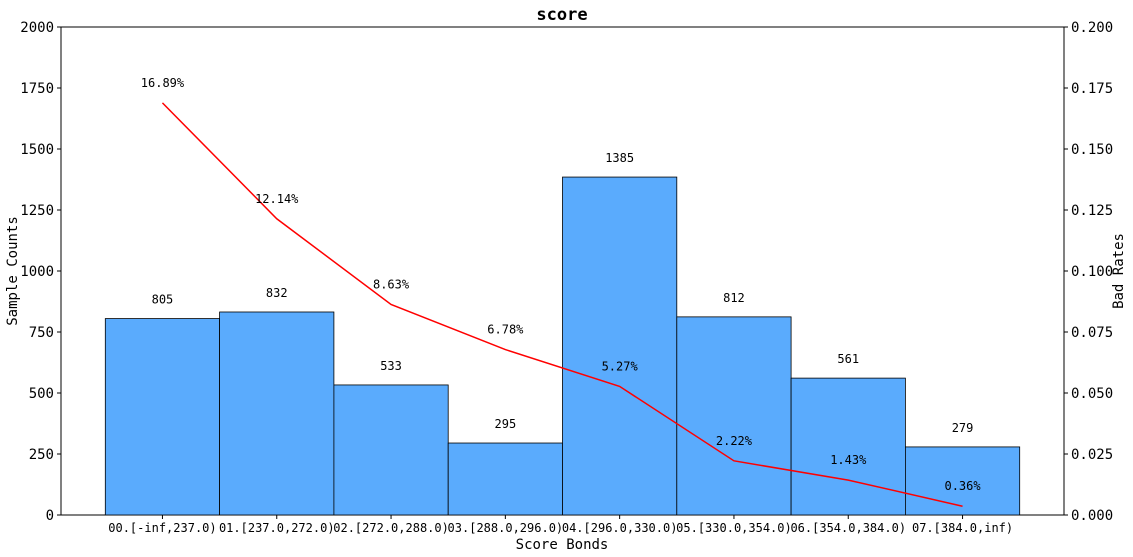 The width and height of the screenshot is (1133, 557). Describe the element at coordinates (962, 486) in the screenshot. I see `bad-rate-label: 0.36%` at that location.